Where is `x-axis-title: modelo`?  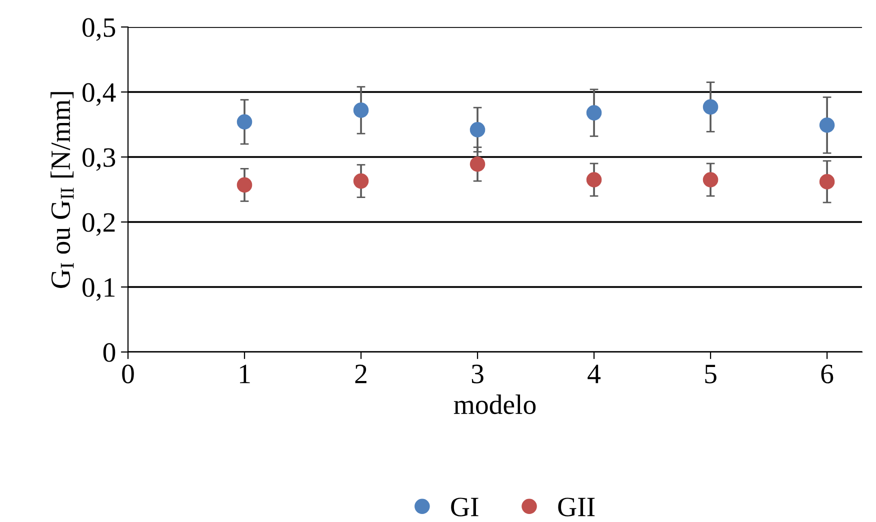 x-axis-title: modelo is located at coordinates (495, 404).